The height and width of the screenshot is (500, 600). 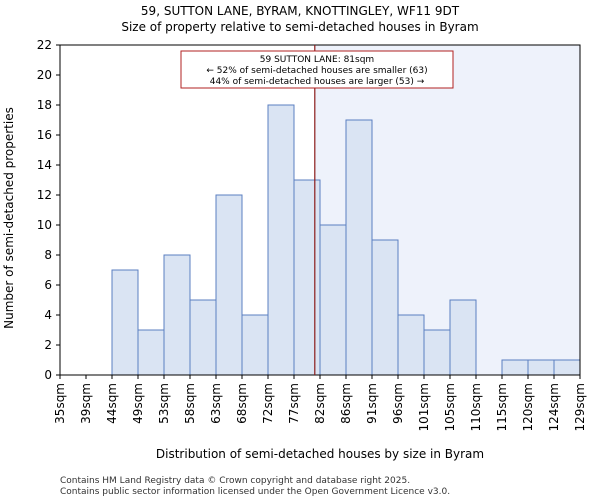 I want to click on x-tick-label-82sqm: 82sqm, so click(x=320, y=403).